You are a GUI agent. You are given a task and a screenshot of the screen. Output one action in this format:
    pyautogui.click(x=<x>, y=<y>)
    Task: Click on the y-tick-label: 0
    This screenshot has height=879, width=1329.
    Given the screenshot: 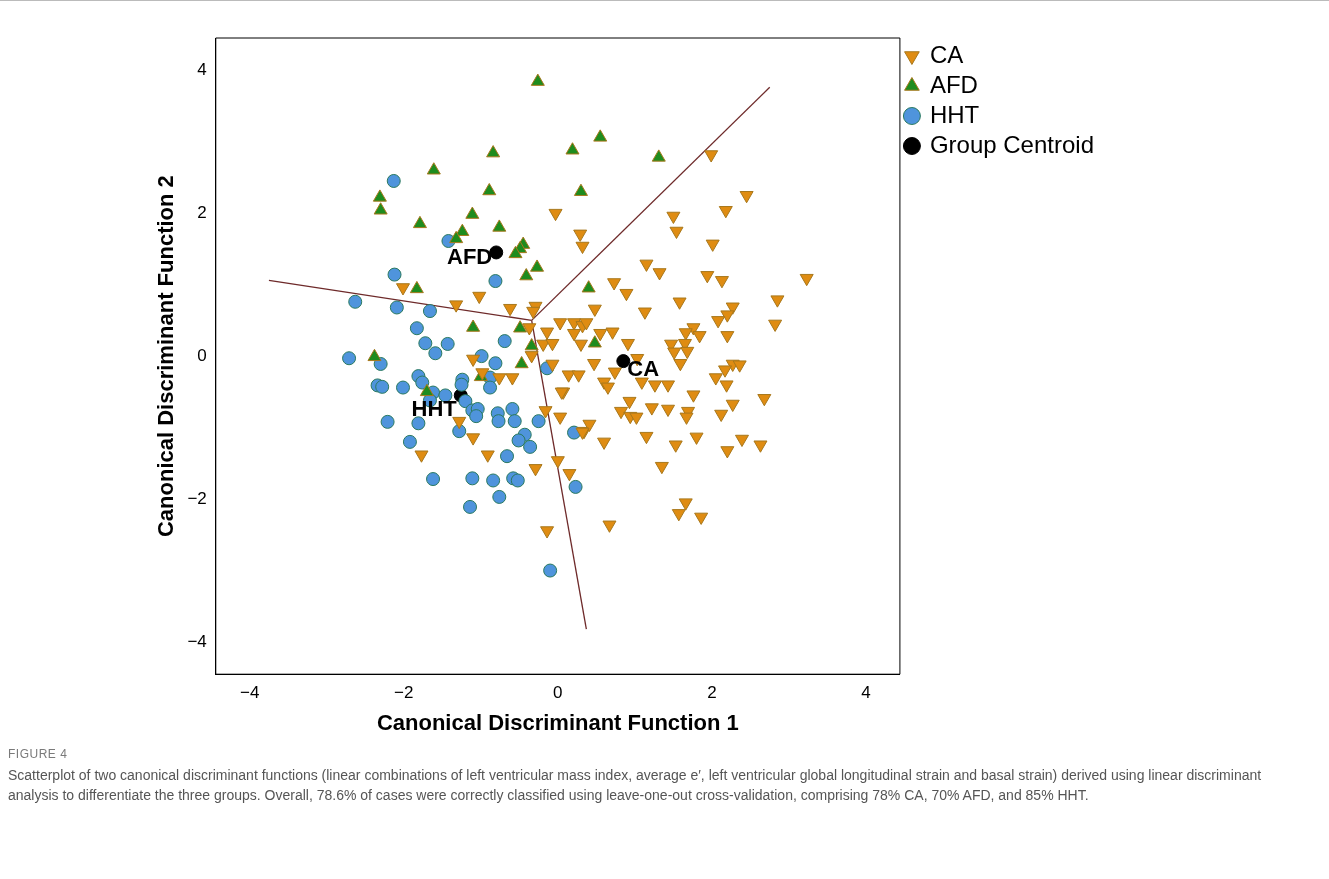 What is the action you would take?
    pyautogui.click(x=202, y=355)
    